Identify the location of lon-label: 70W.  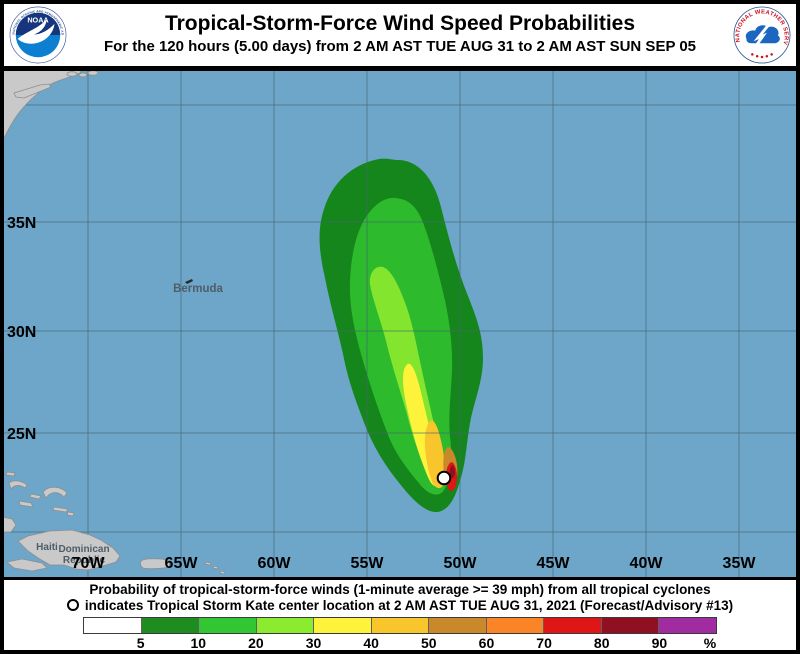
(89, 563).